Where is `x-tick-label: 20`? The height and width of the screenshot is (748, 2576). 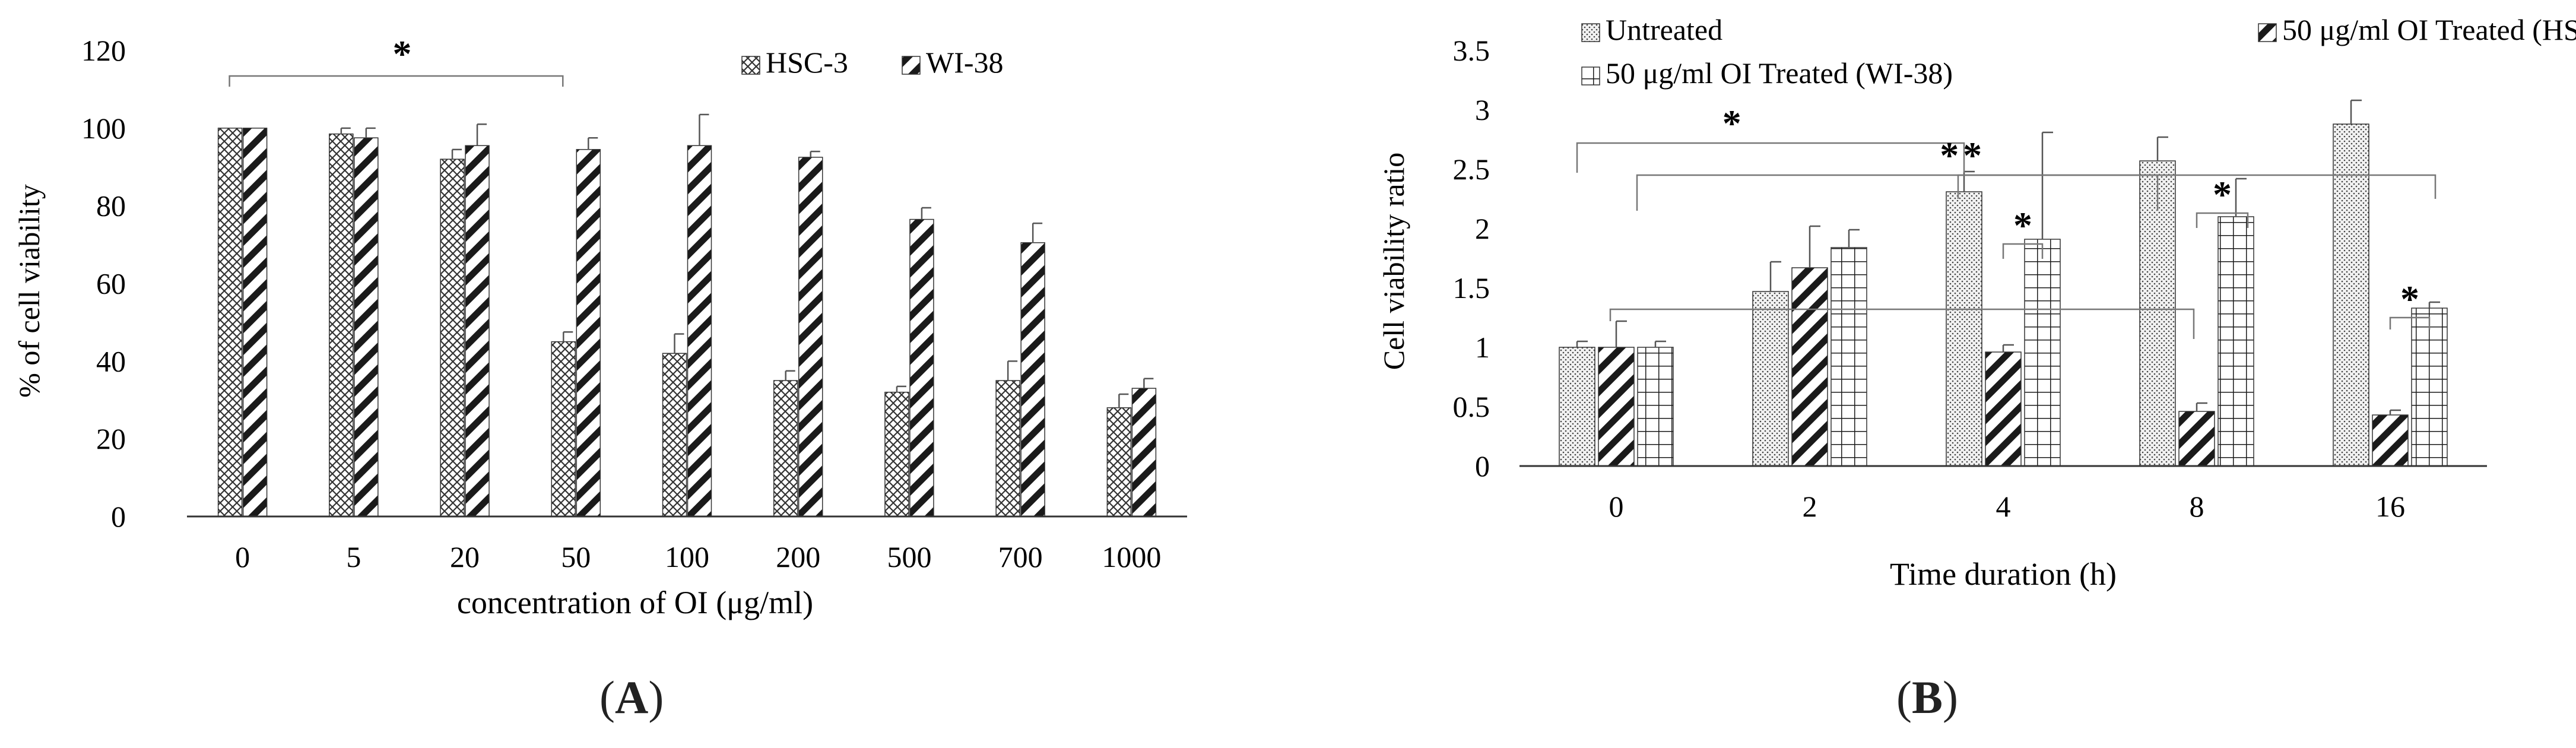
x-tick-label: 20 is located at coordinates (465, 556).